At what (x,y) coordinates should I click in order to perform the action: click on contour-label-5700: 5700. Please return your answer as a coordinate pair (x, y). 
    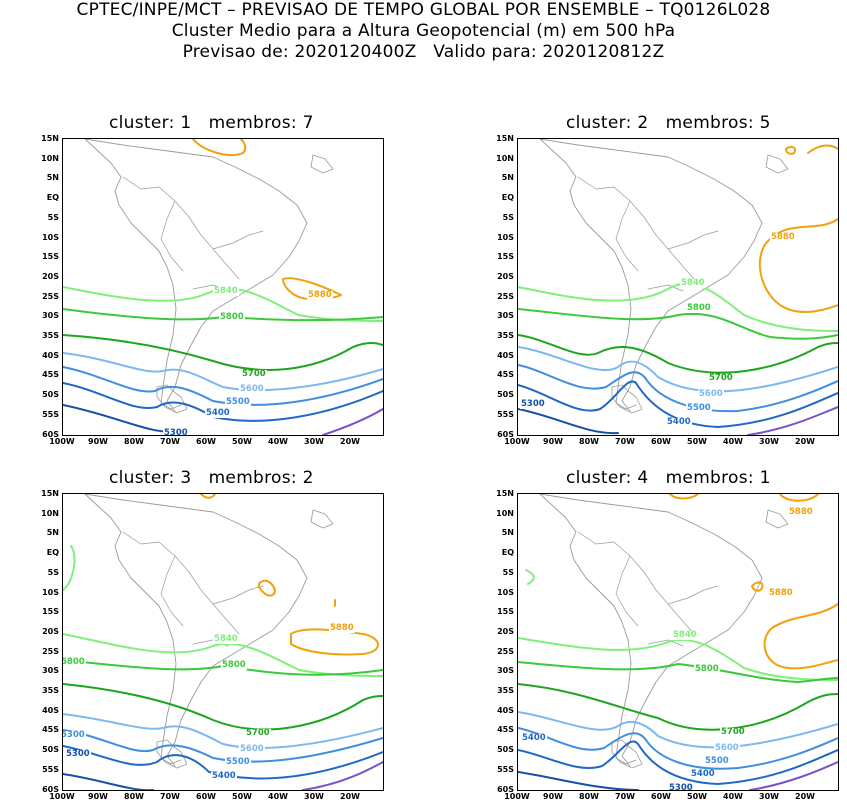
    Looking at the image, I should click on (721, 378).